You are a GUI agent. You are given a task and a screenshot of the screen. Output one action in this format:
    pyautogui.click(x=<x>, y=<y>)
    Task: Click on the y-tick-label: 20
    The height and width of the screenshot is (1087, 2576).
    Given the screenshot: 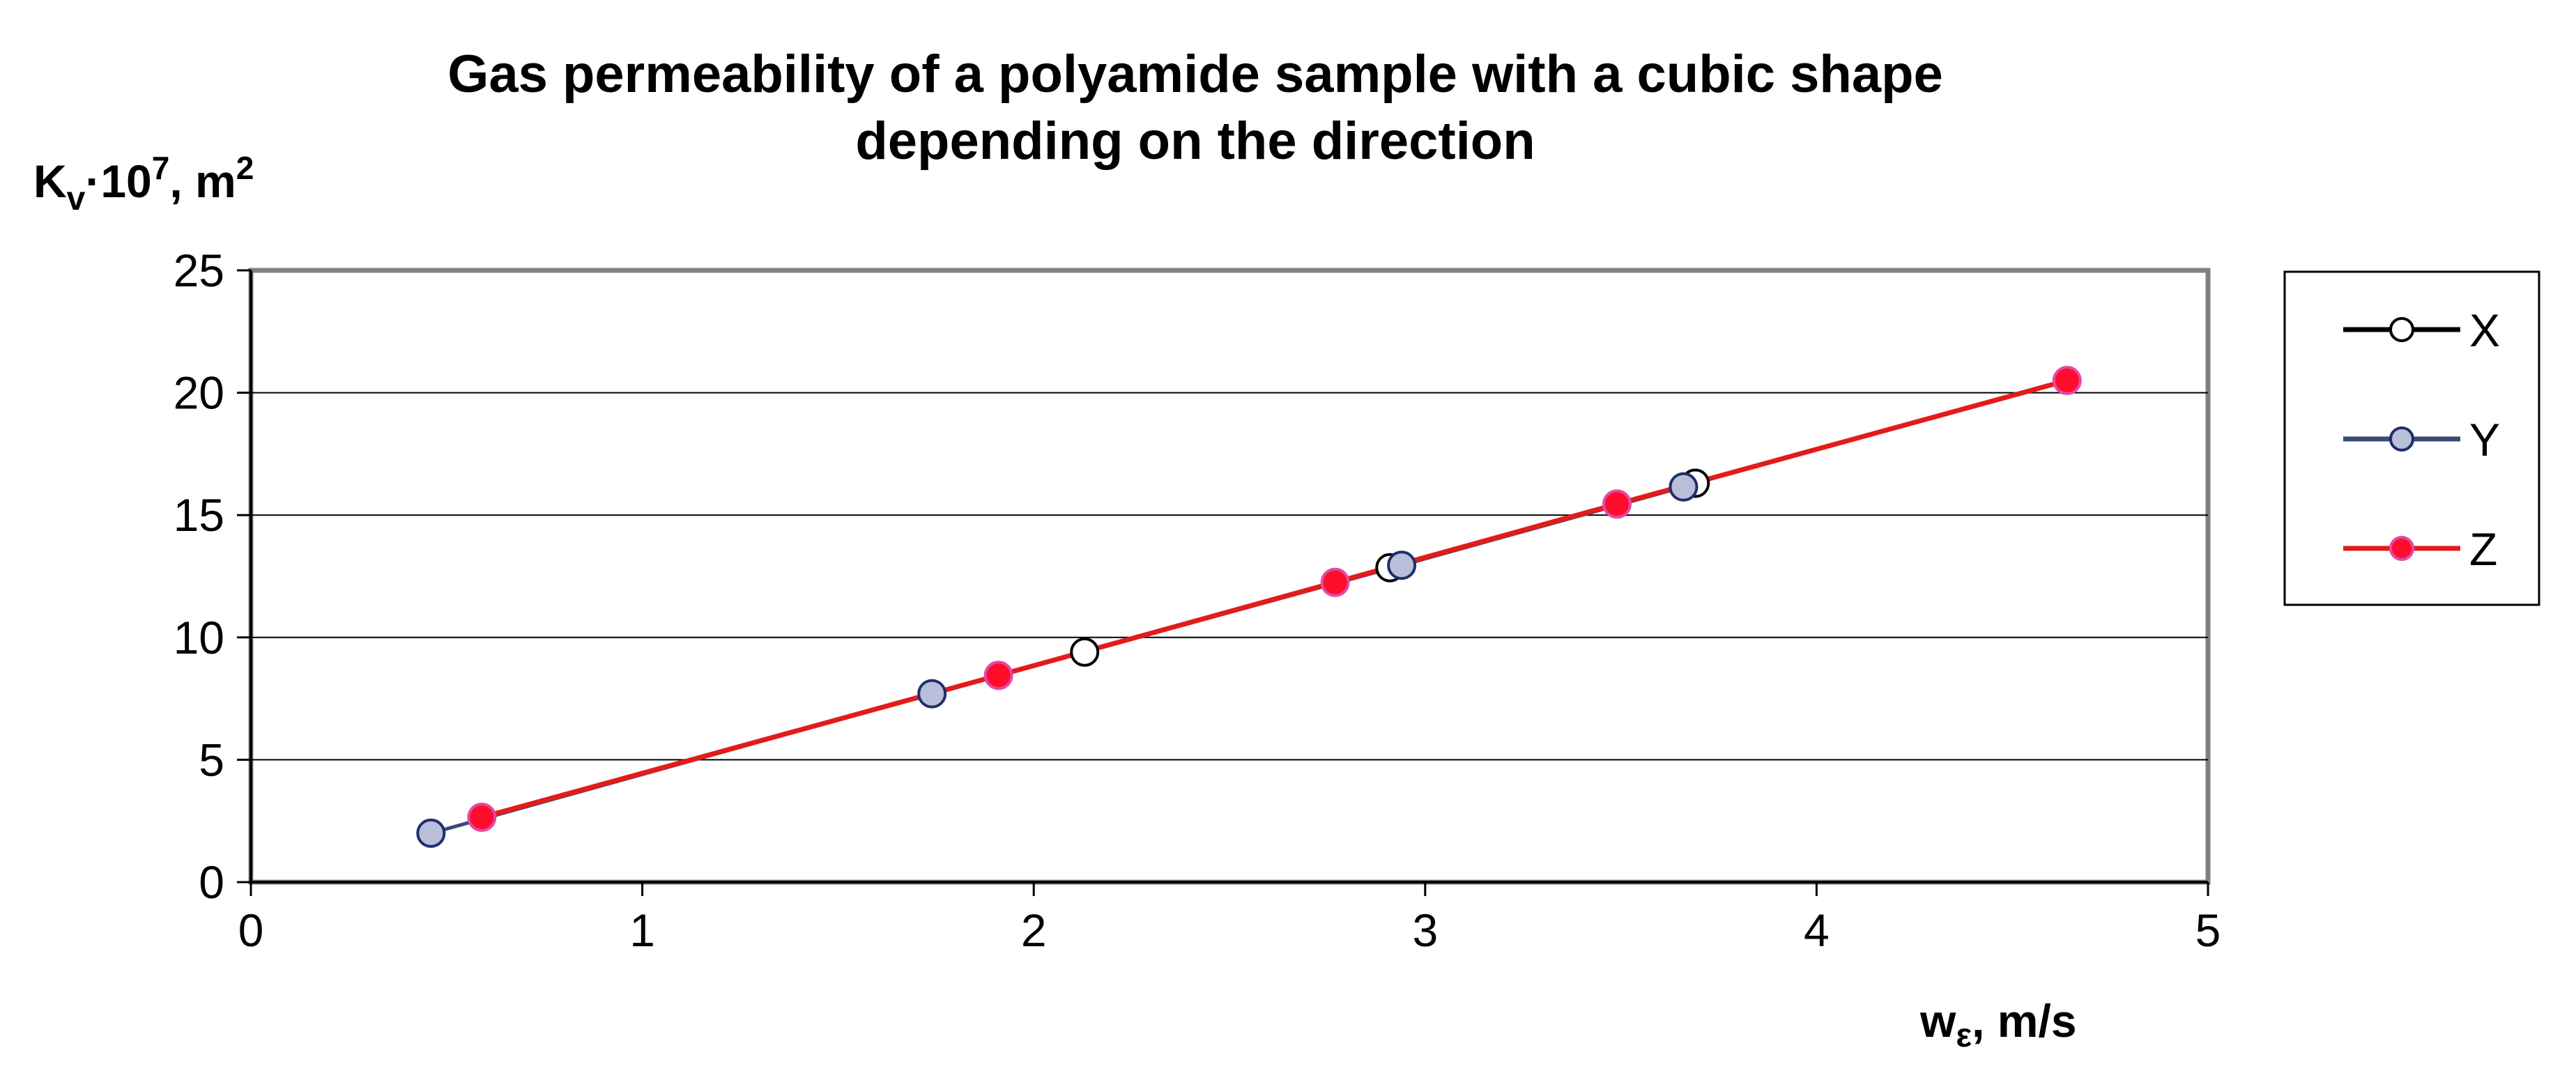 What is the action you would take?
    pyautogui.click(x=199, y=393)
    